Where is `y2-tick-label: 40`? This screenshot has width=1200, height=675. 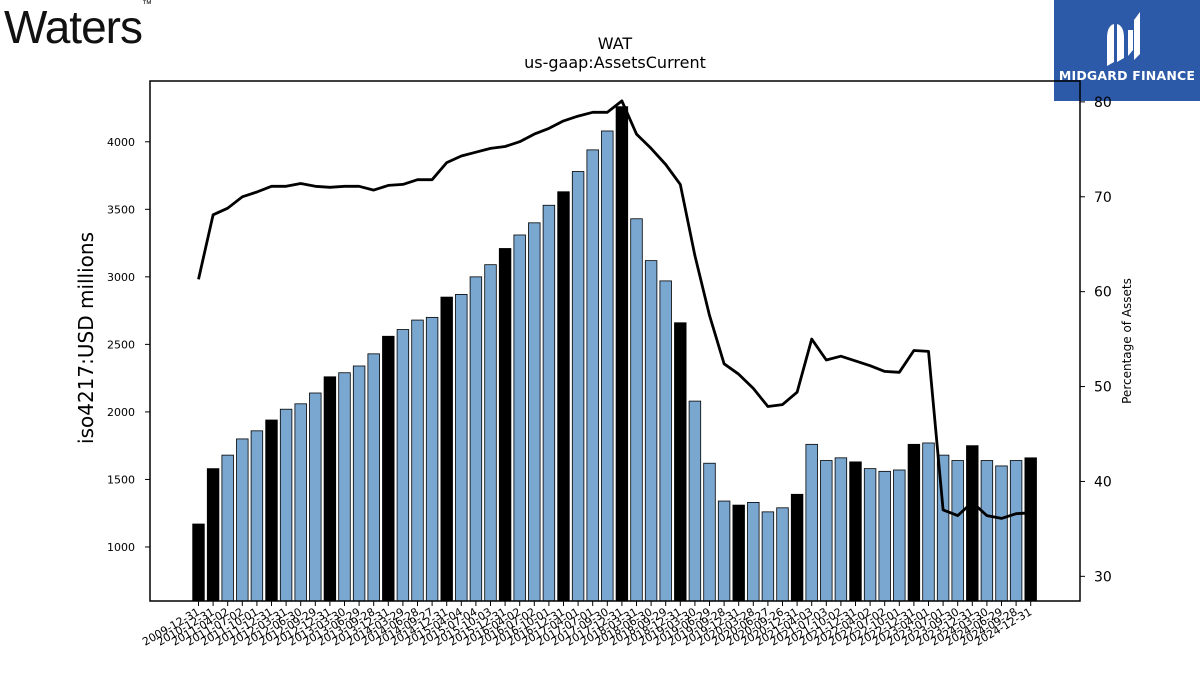
y2-tick-label: 40 is located at coordinates (1103, 482).